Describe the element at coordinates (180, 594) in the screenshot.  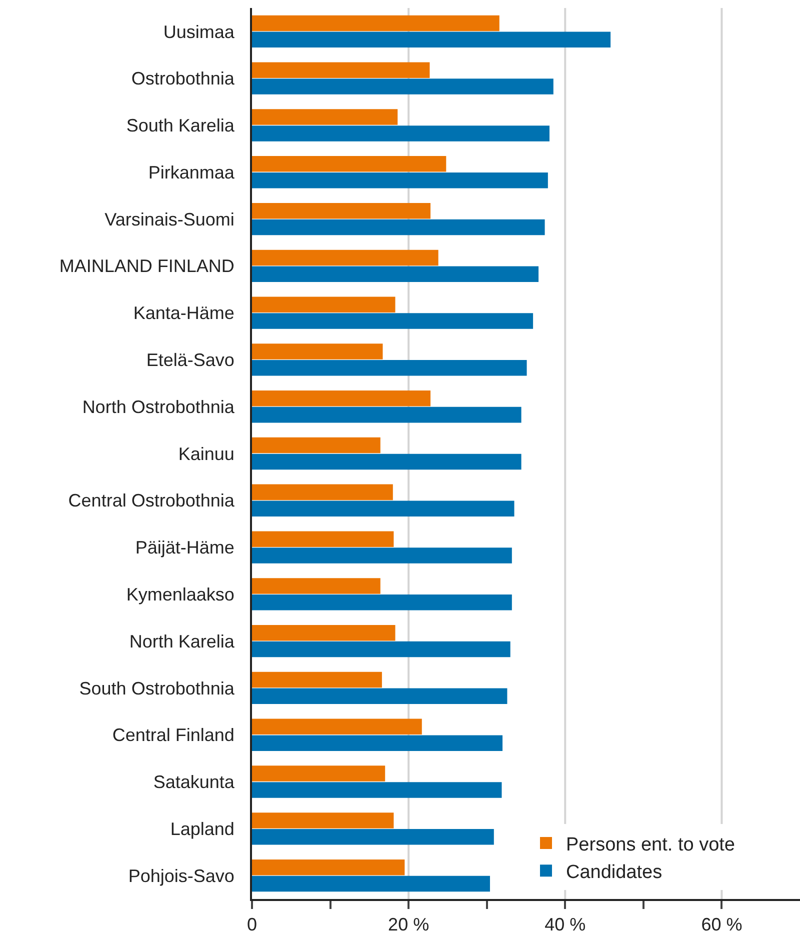
I see `y-tick-label: Kymenlaakso` at that location.